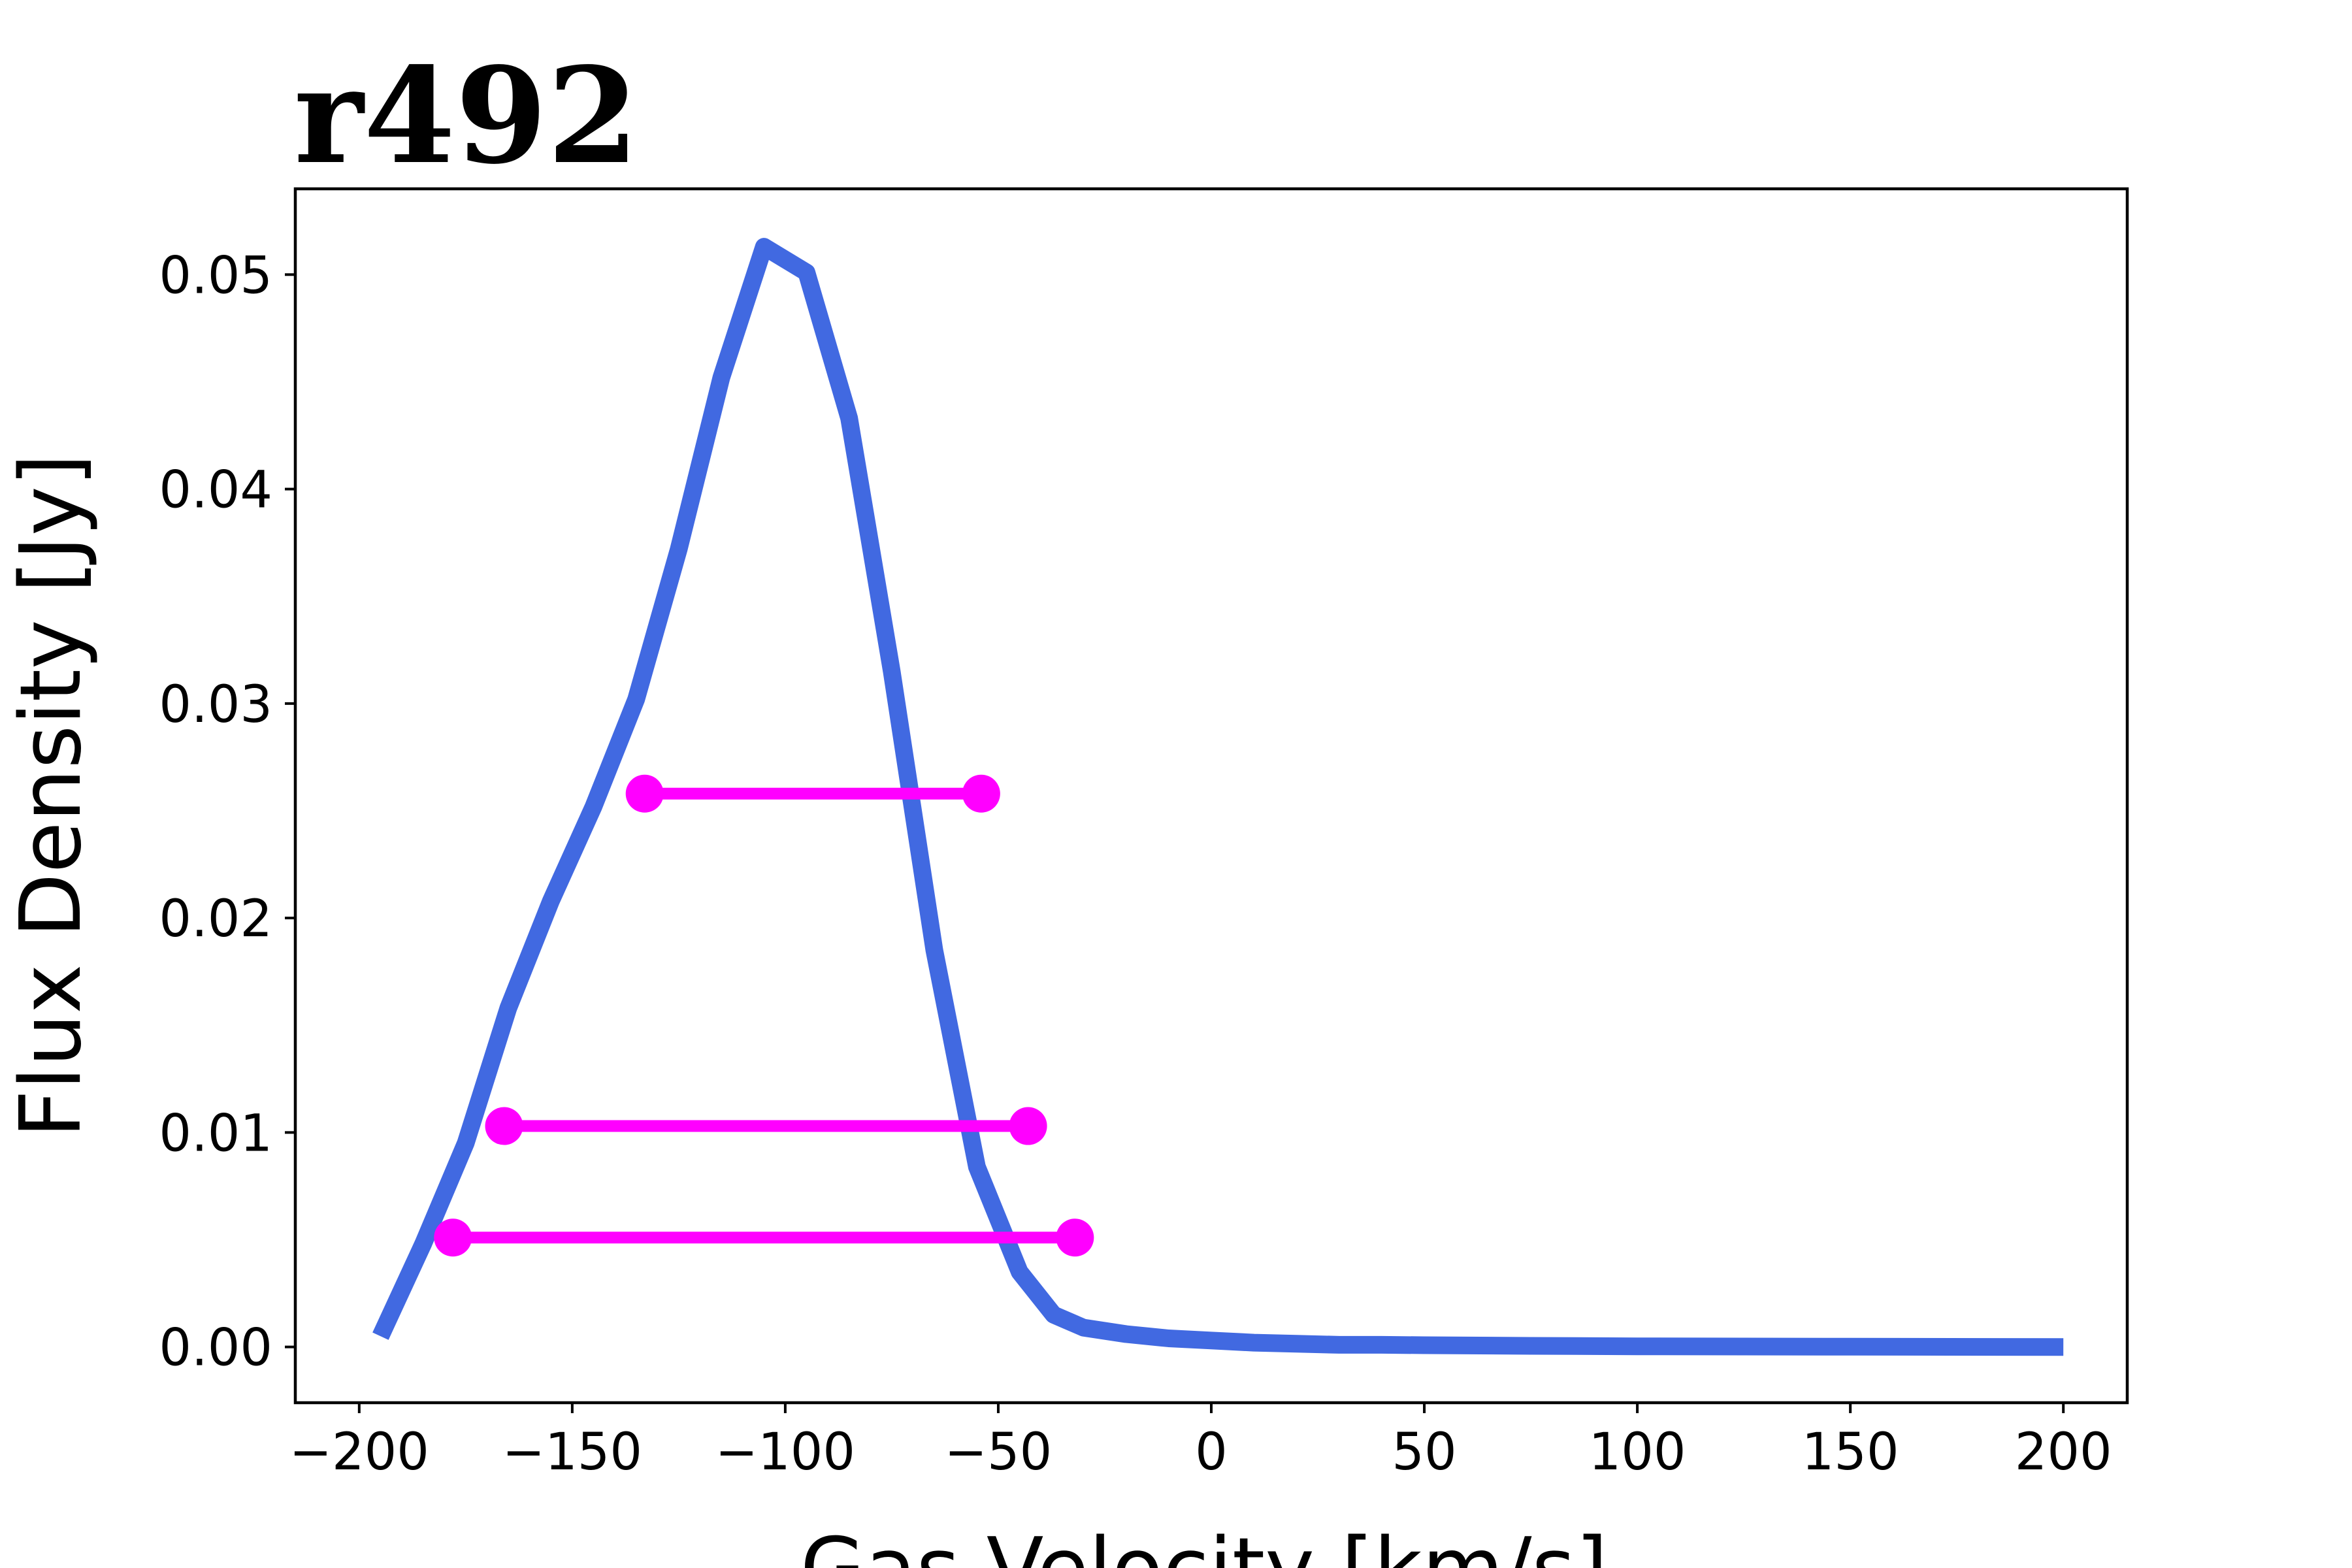 The image size is (2352, 1568). I want to click on x-tick-label: −100, so click(785, 1452).